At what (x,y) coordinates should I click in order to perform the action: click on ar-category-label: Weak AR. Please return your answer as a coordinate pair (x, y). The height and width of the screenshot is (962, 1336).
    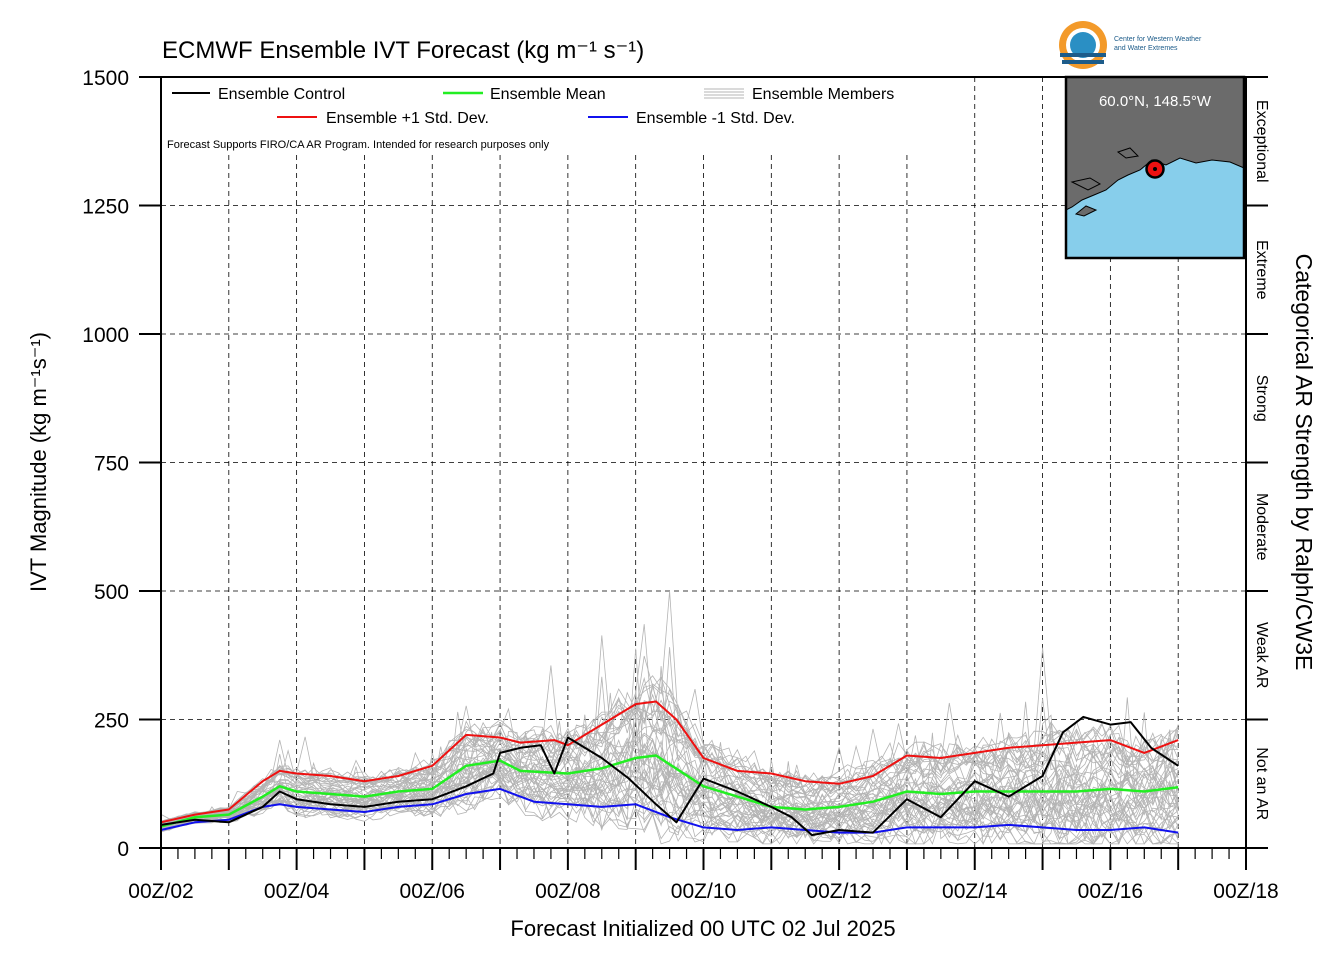
    Looking at the image, I should click on (1261, 655).